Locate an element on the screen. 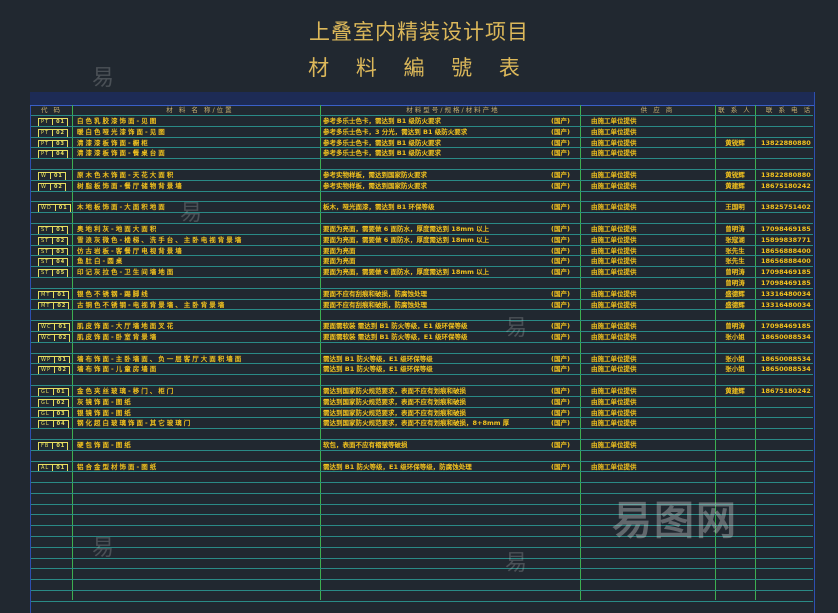  code-prefix: GL is located at coordinates (45, 413).